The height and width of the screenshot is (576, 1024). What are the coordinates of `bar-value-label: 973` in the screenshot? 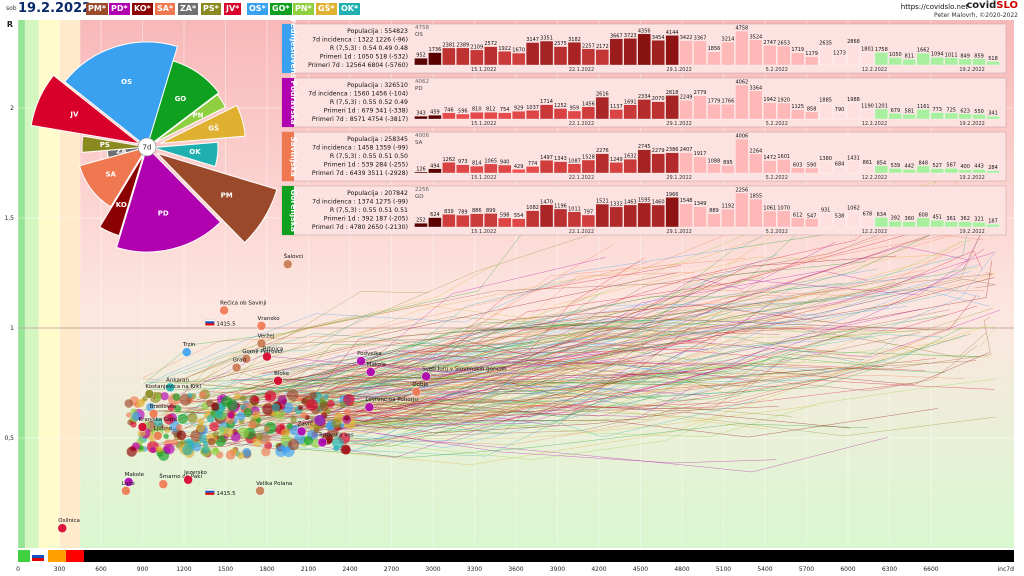 It's located at (463, 162).